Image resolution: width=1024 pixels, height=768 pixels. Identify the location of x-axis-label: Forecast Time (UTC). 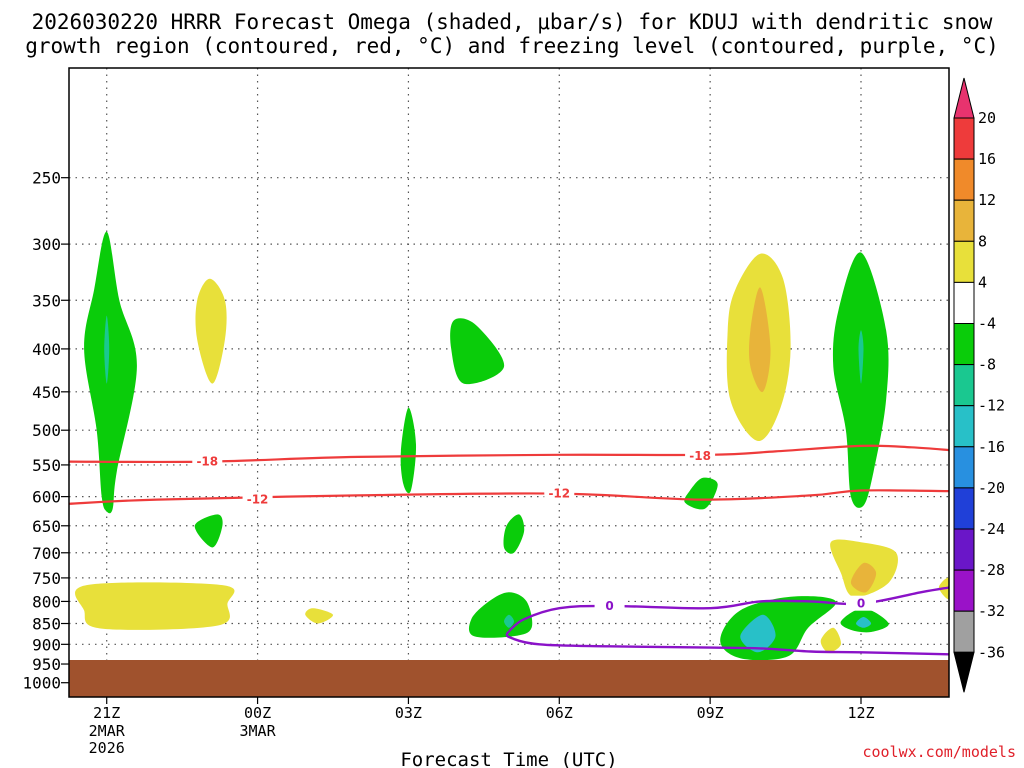
(508, 758).